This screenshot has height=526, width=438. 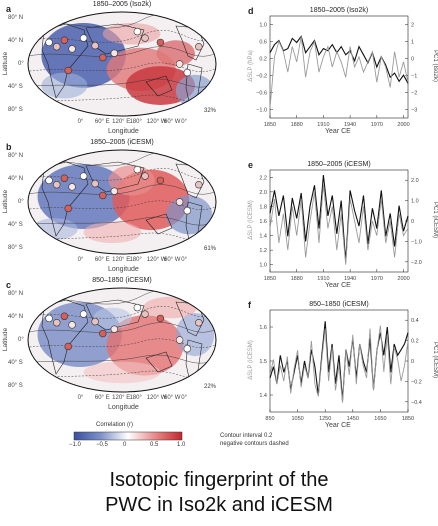 I want to click on panel-letter-a: a, so click(x=9, y=9).